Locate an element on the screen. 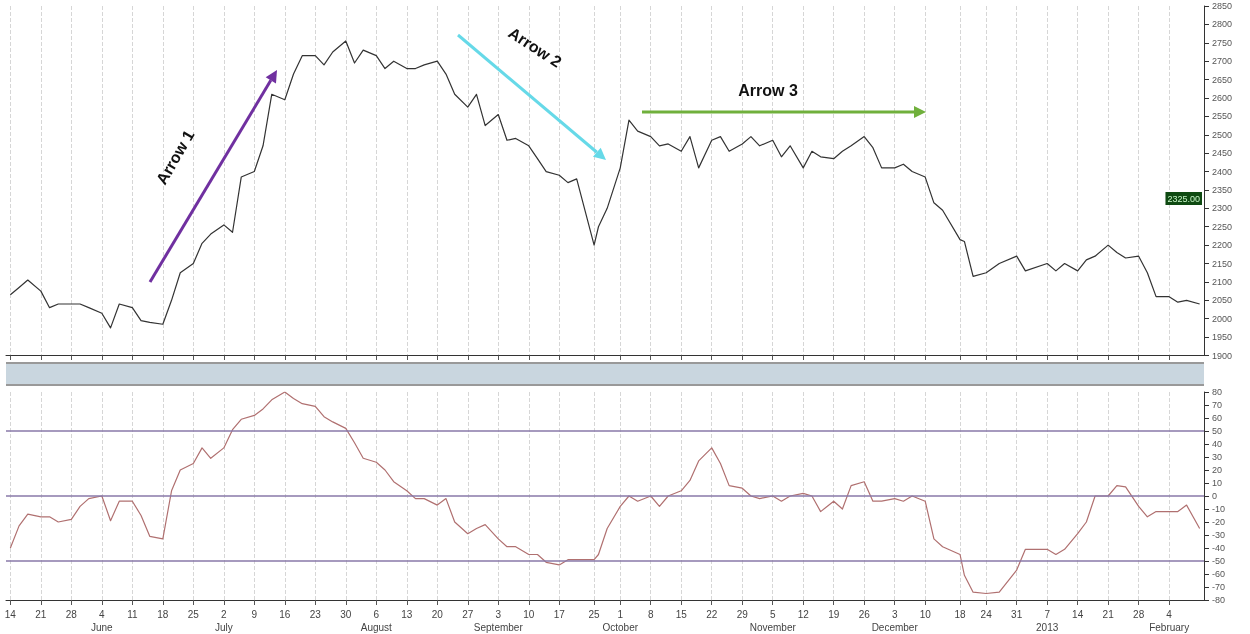 Image resolution: width=1250 pixels, height=634 pixels. y-tick-label: 2700 is located at coordinates (1222, 61).